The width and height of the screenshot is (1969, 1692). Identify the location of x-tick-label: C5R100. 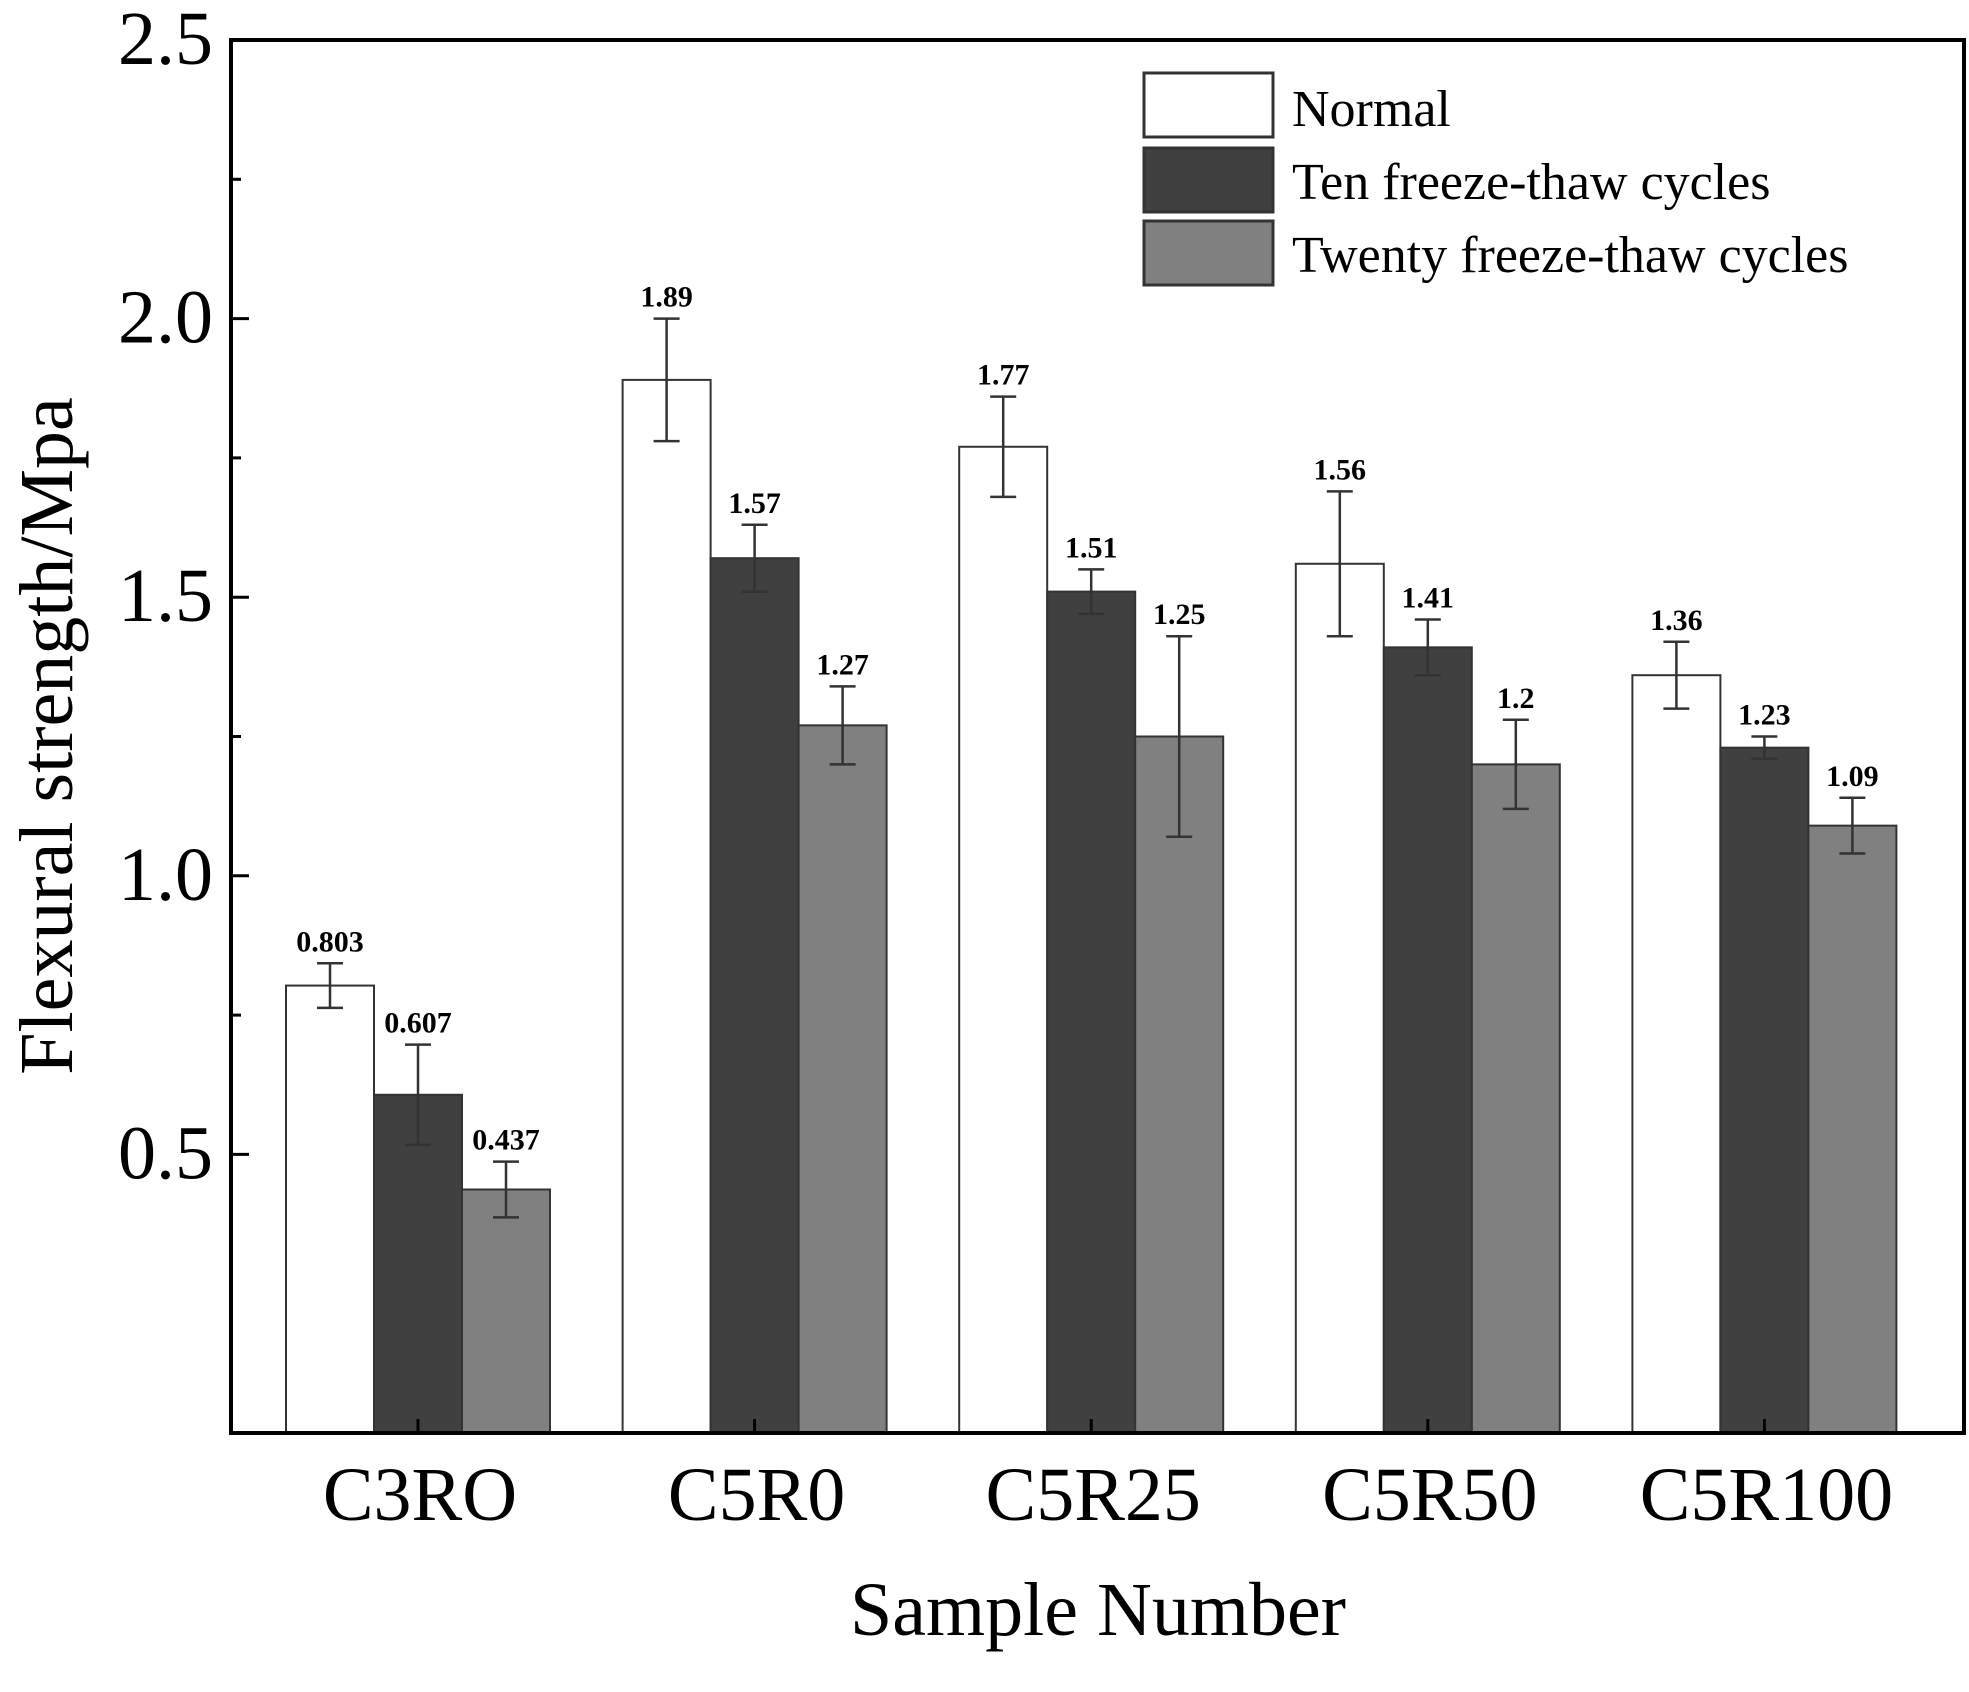
(1766, 1495).